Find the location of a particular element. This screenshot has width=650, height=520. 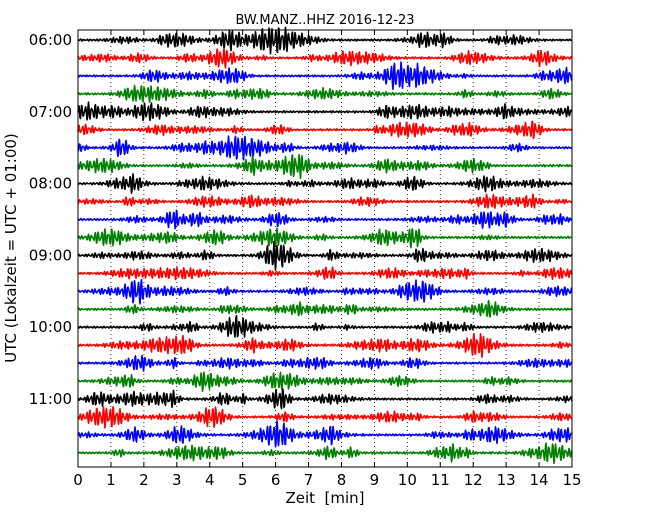

x-tick-label: 7 is located at coordinates (309, 480).